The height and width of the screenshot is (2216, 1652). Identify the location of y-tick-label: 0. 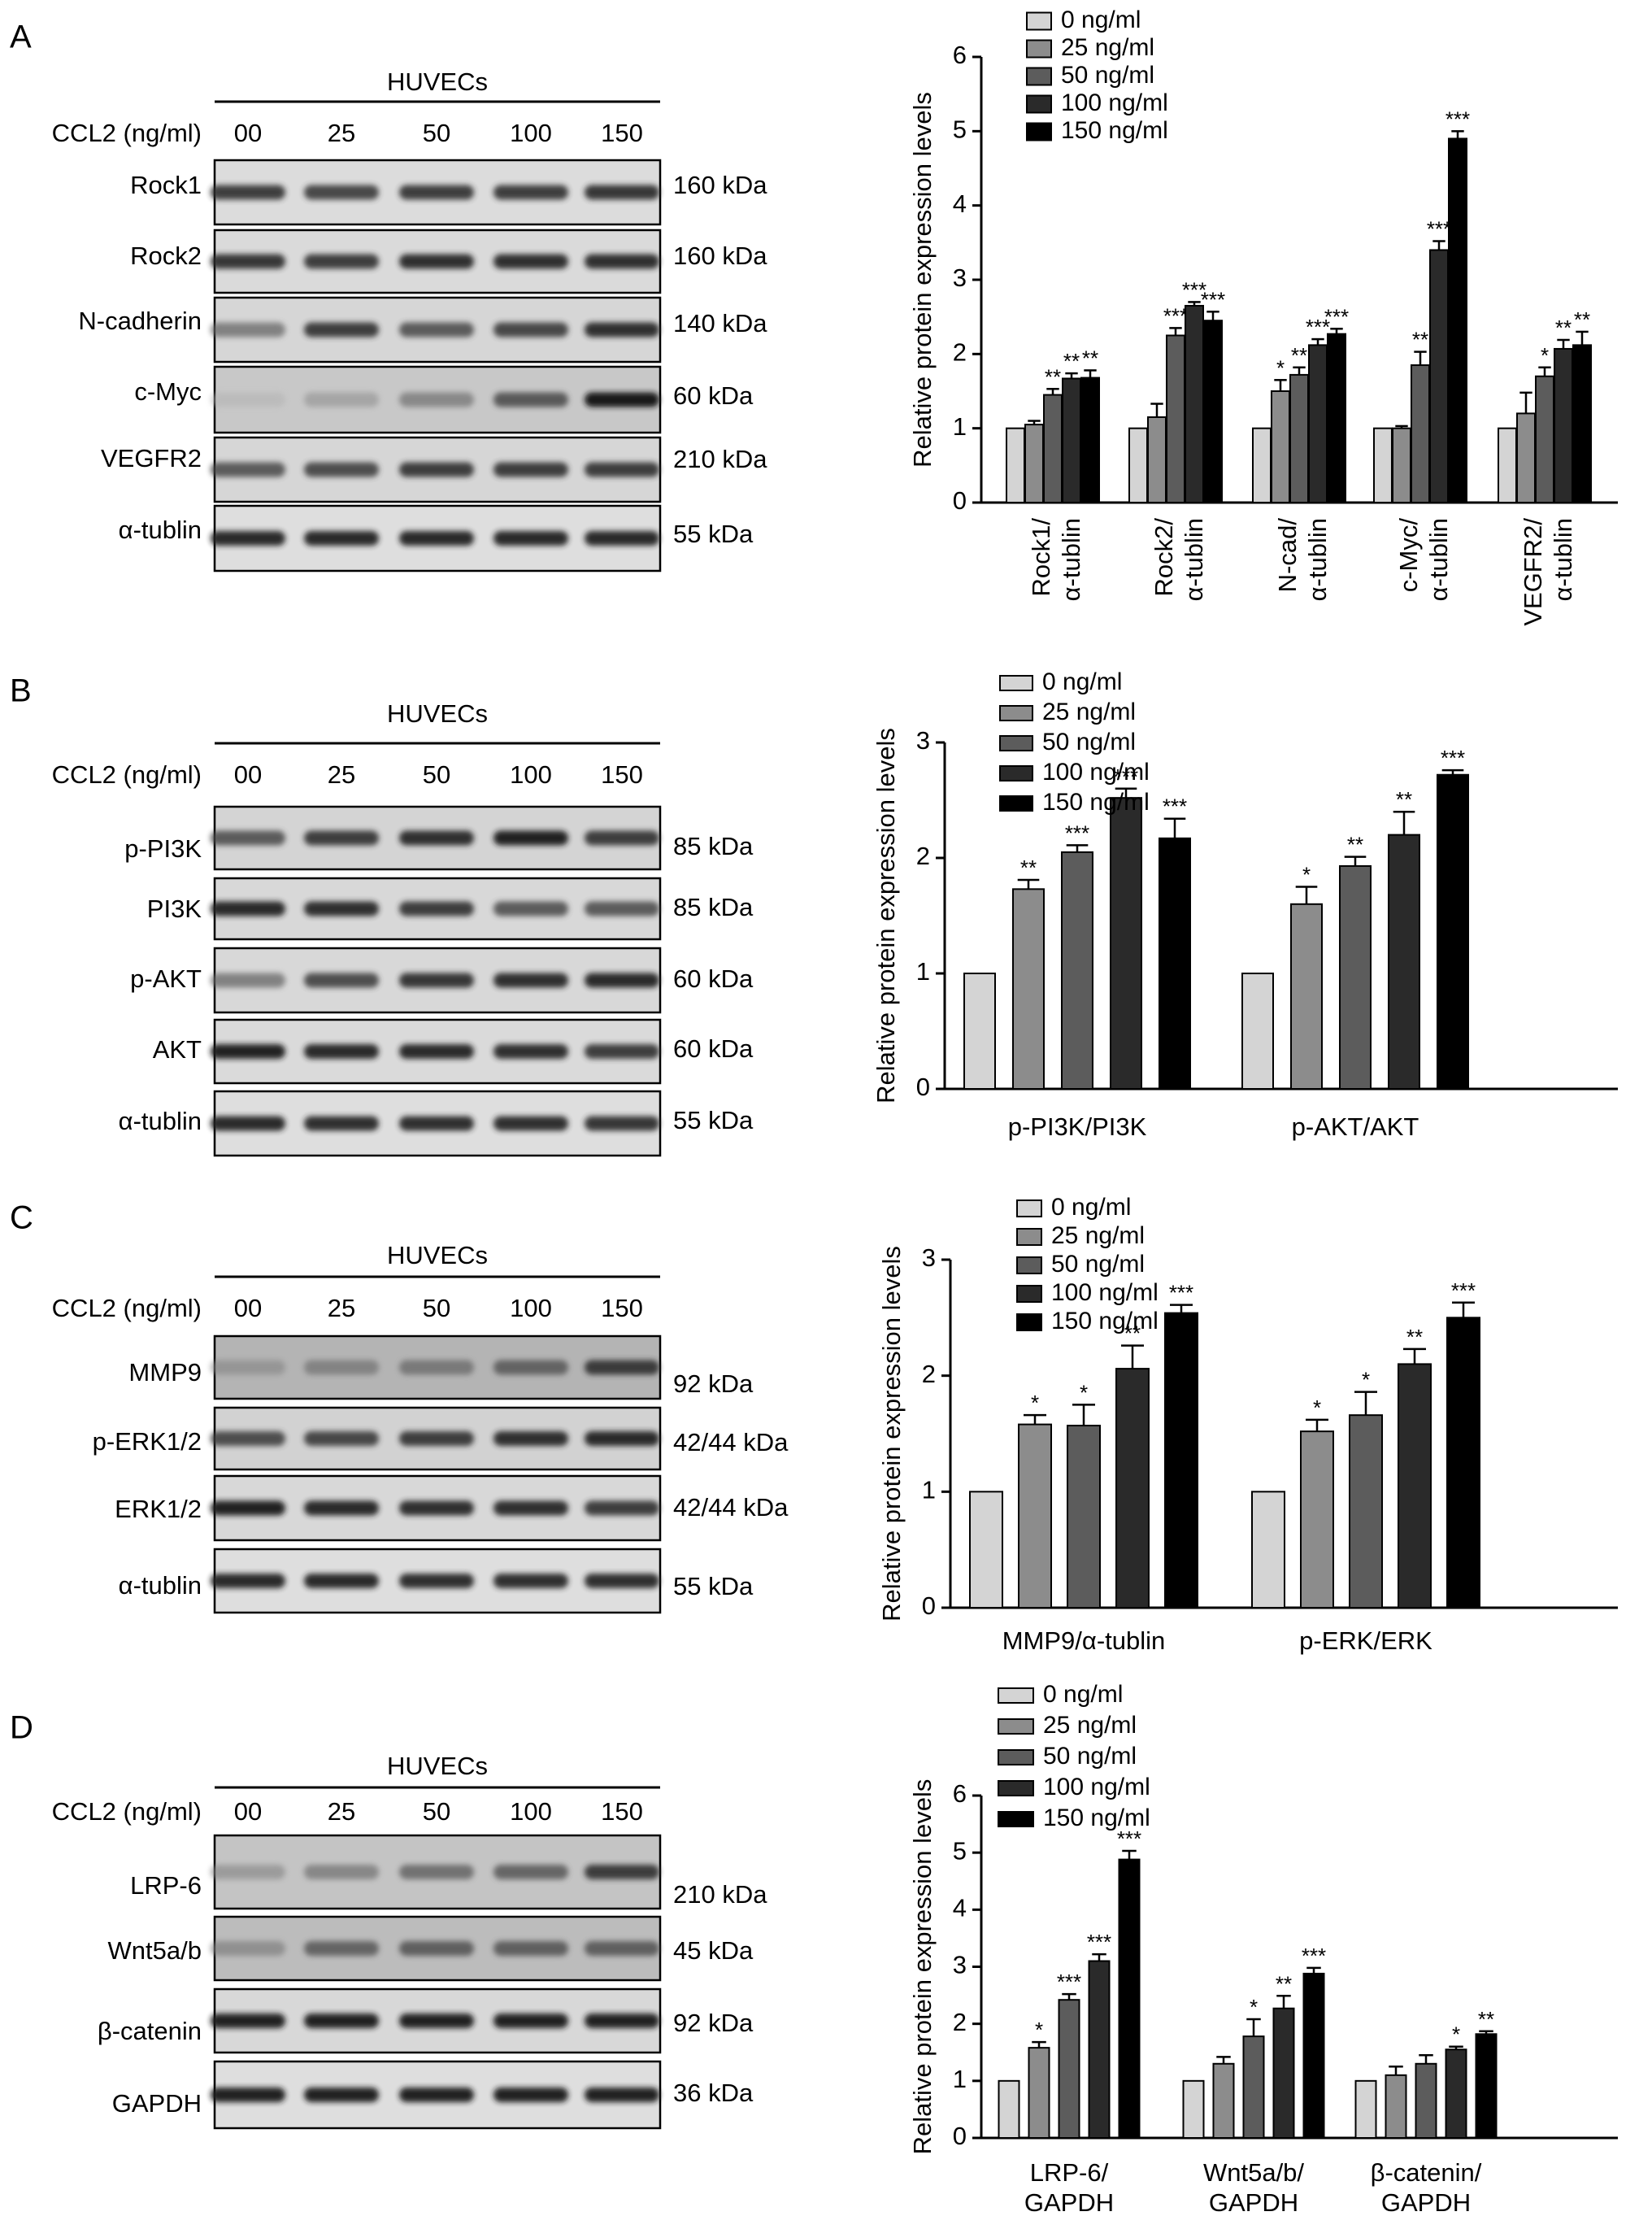
(929, 1605).